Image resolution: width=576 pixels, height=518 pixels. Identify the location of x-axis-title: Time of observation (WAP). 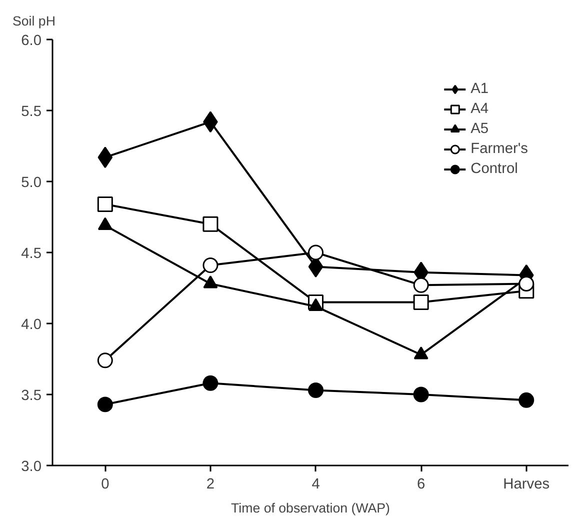
(310, 508).